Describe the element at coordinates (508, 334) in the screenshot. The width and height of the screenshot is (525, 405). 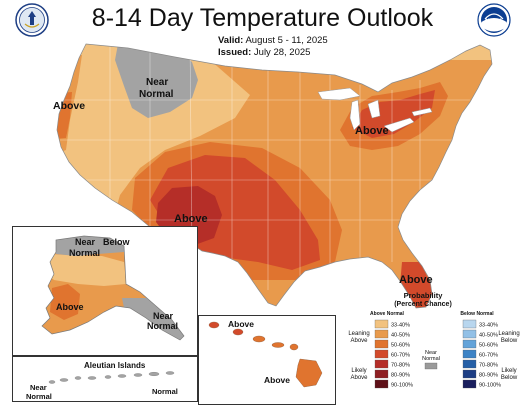
I see `legend-leaning-below-1: Leaning` at that location.